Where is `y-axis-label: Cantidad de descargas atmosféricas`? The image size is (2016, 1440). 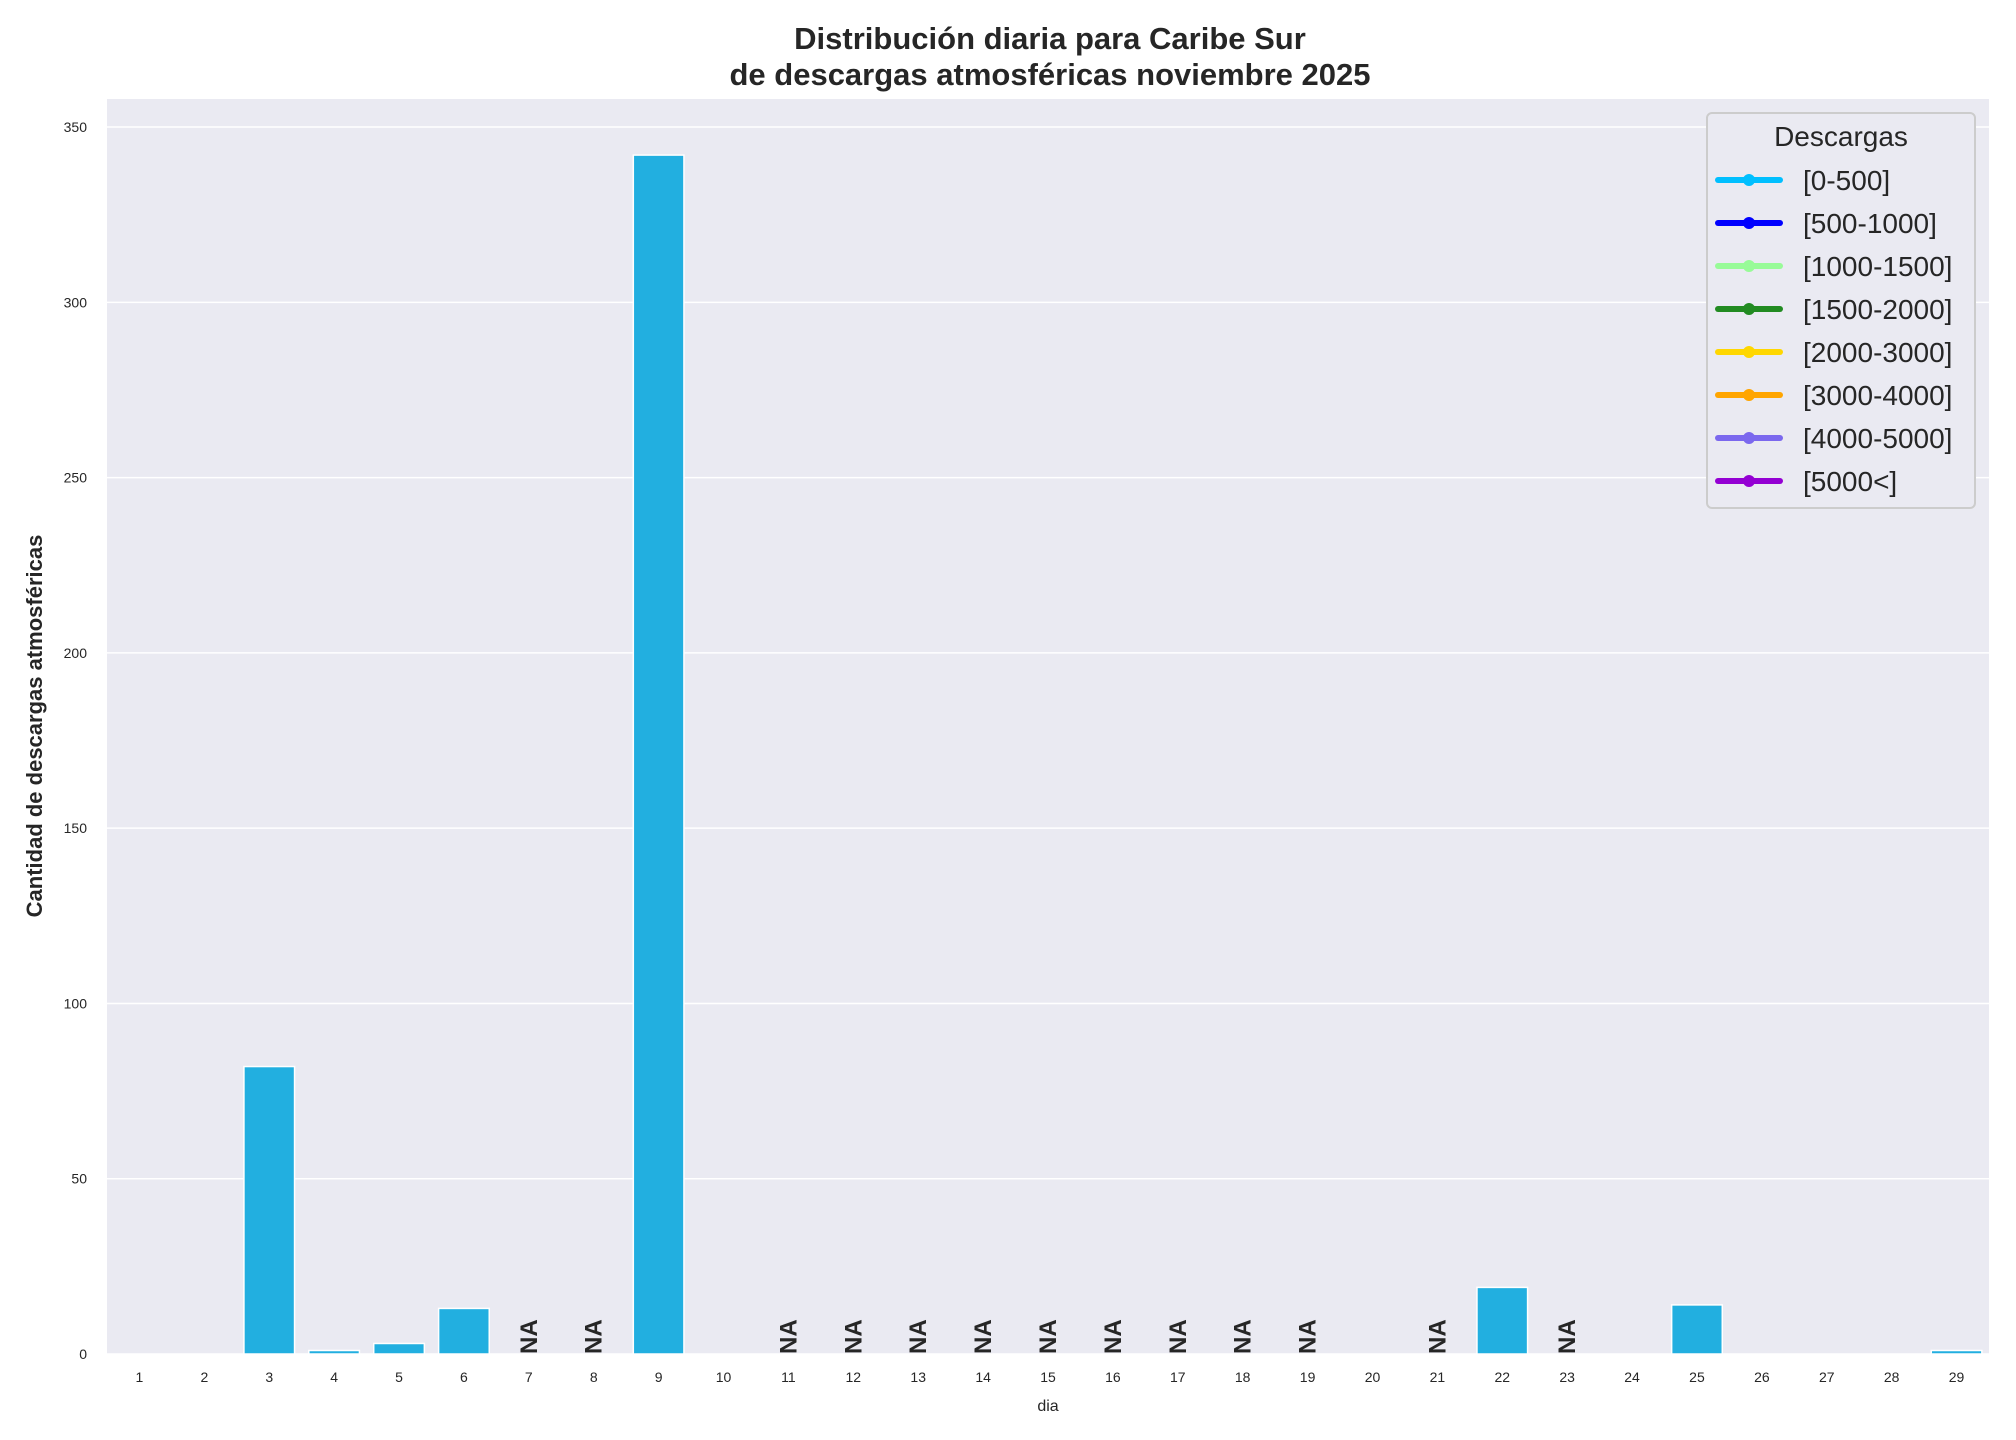 y-axis-label: Cantidad de descargas atmosféricas is located at coordinates (34, 726).